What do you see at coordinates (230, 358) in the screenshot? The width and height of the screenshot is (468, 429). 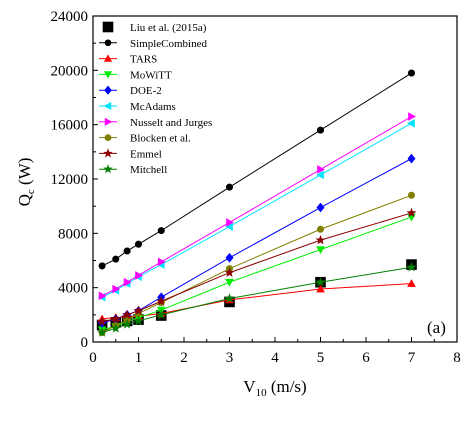 I see `x-tick-label: 3` at bounding box center [230, 358].